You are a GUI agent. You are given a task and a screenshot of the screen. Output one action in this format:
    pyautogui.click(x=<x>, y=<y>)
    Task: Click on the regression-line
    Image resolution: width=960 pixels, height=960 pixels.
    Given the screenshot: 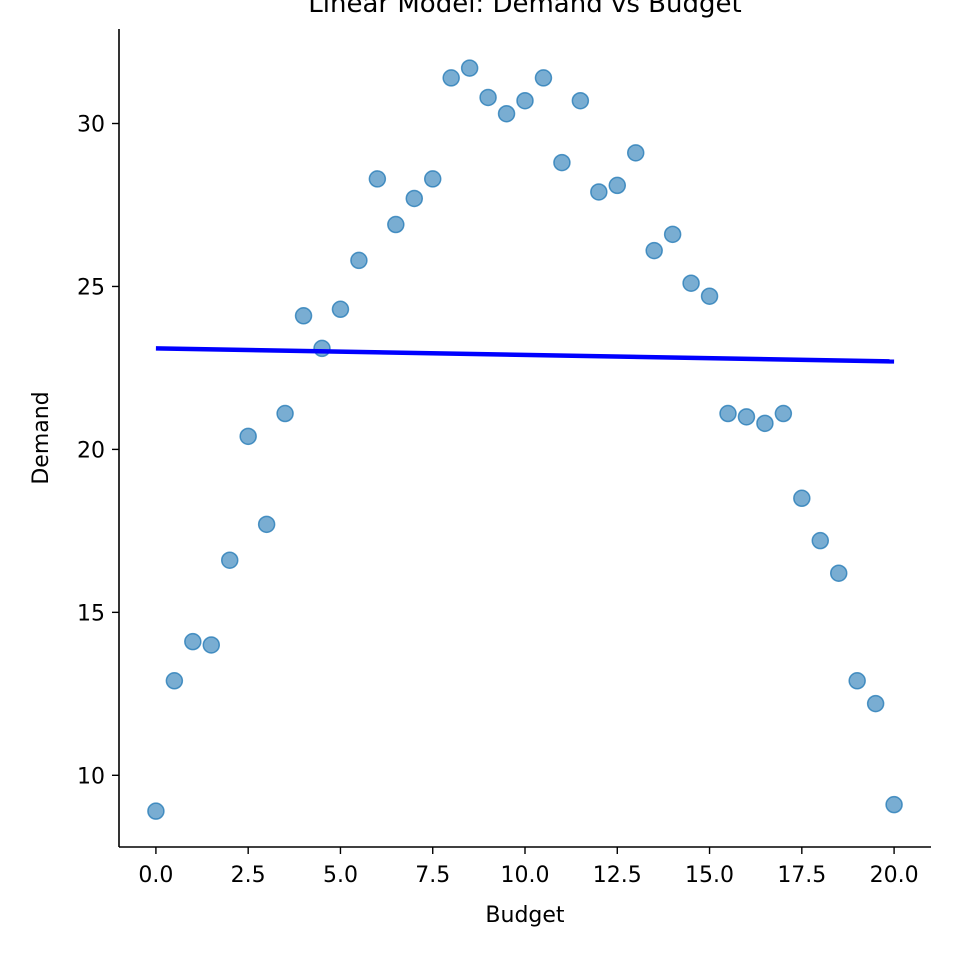 What is the action you would take?
    pyautogui.click(x=525, y=355)
    